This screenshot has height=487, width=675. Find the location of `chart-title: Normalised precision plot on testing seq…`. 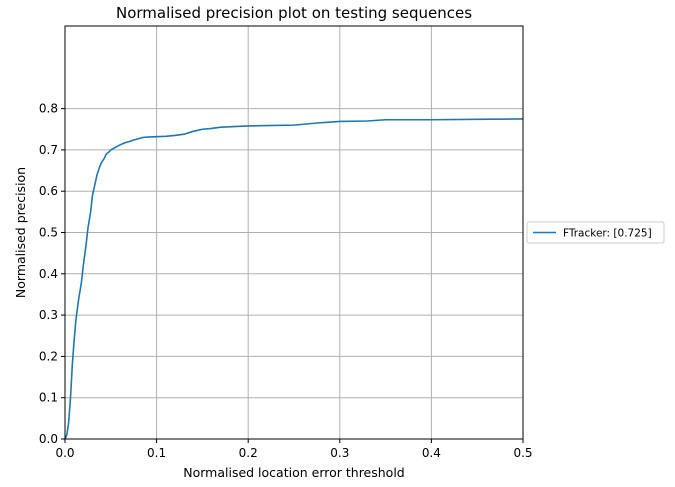

chart-title: Normalised precision plot on testing seq… is located at coordinates (294, 13).